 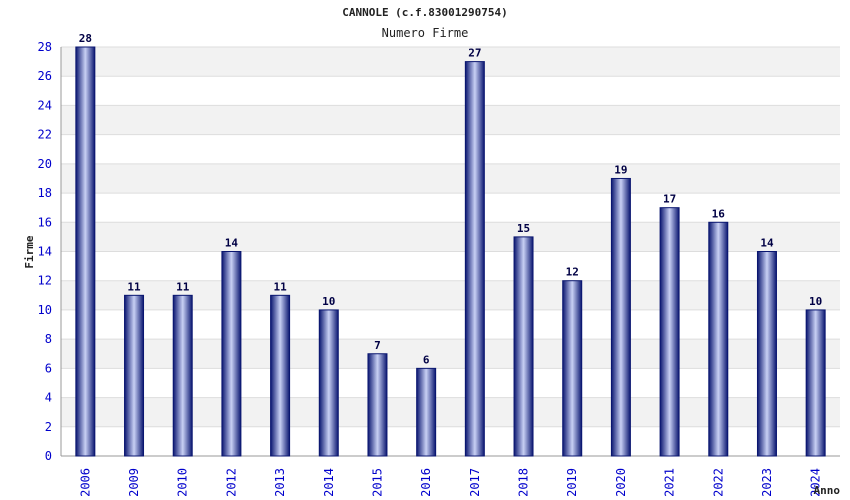 What do you see at coordinates (134, 482) in the screenshot?
I see `x-tick-label: 2009` at bounding box center [134, 482].